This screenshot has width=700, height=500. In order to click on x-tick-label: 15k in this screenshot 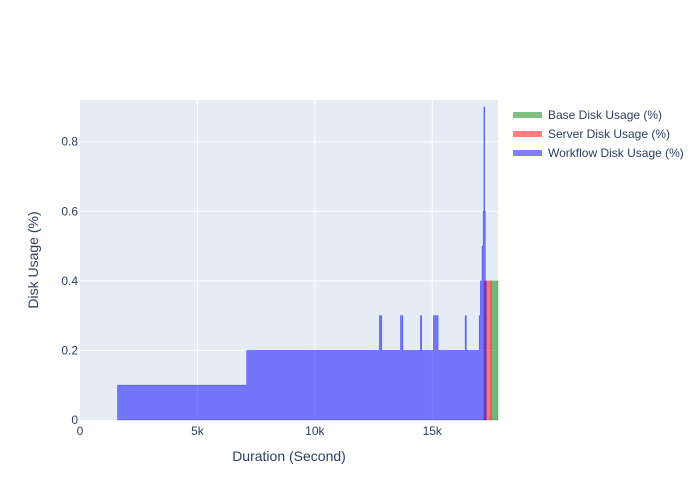, I will do `click(433, 431)`.